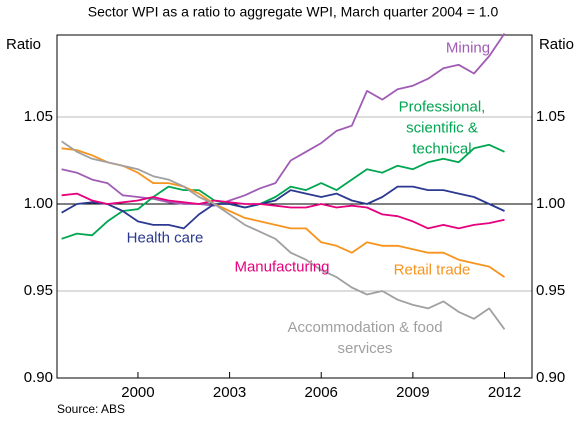 The width and height of the screenshot is (578, 423). I want to click on y2-axis-label: Ratio, so click(556, 44).